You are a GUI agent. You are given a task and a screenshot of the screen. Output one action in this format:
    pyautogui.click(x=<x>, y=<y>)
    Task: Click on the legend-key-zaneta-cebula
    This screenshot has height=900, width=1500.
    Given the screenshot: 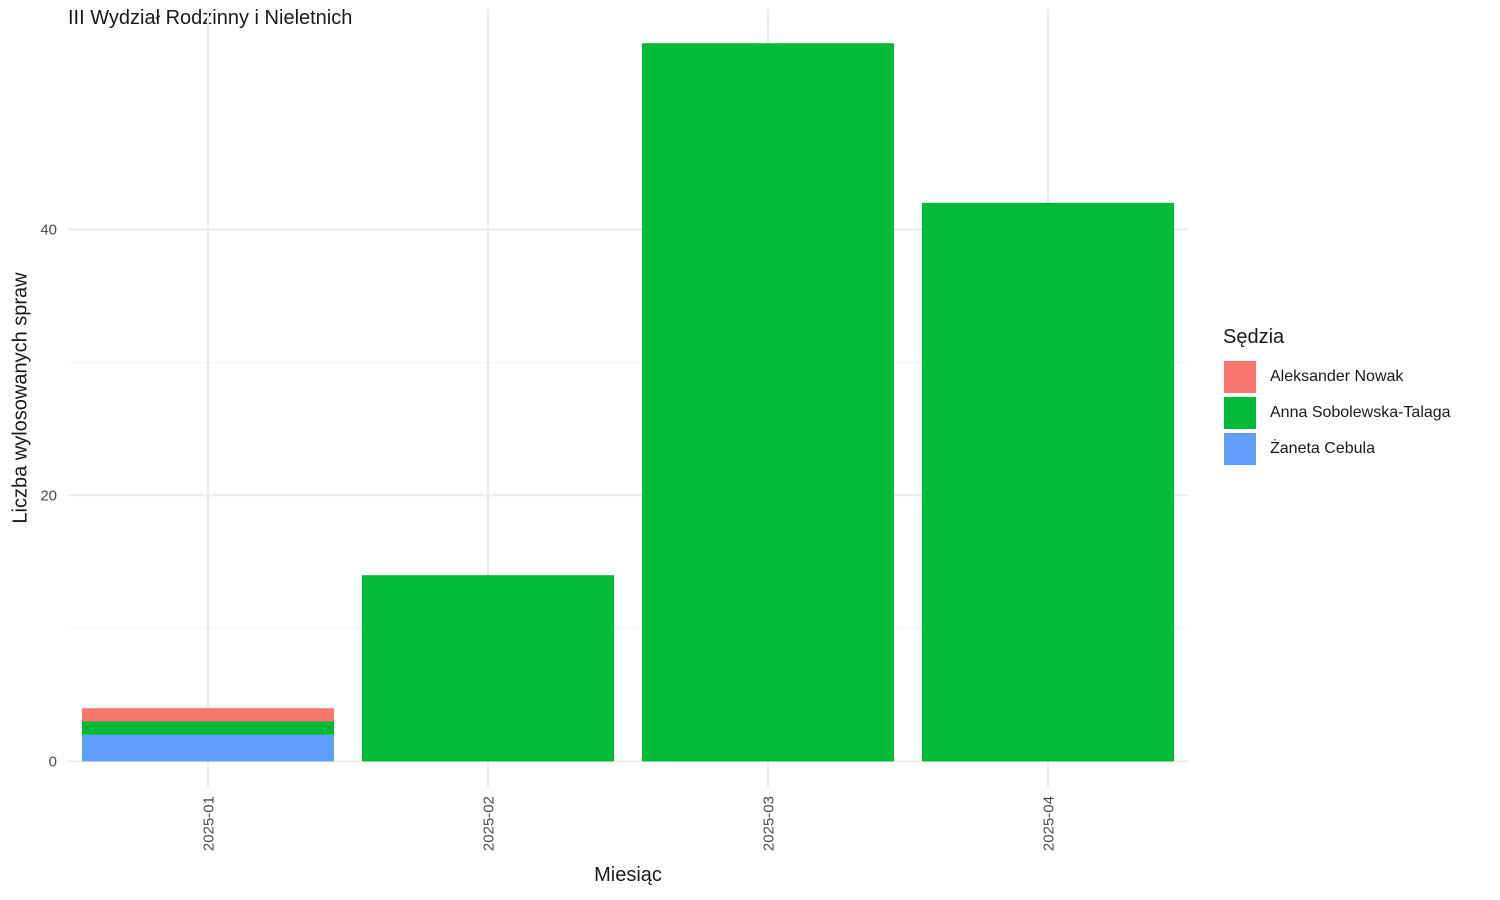 What is the action you would take?
    pyautogui.click(x=1240, y=449)
    